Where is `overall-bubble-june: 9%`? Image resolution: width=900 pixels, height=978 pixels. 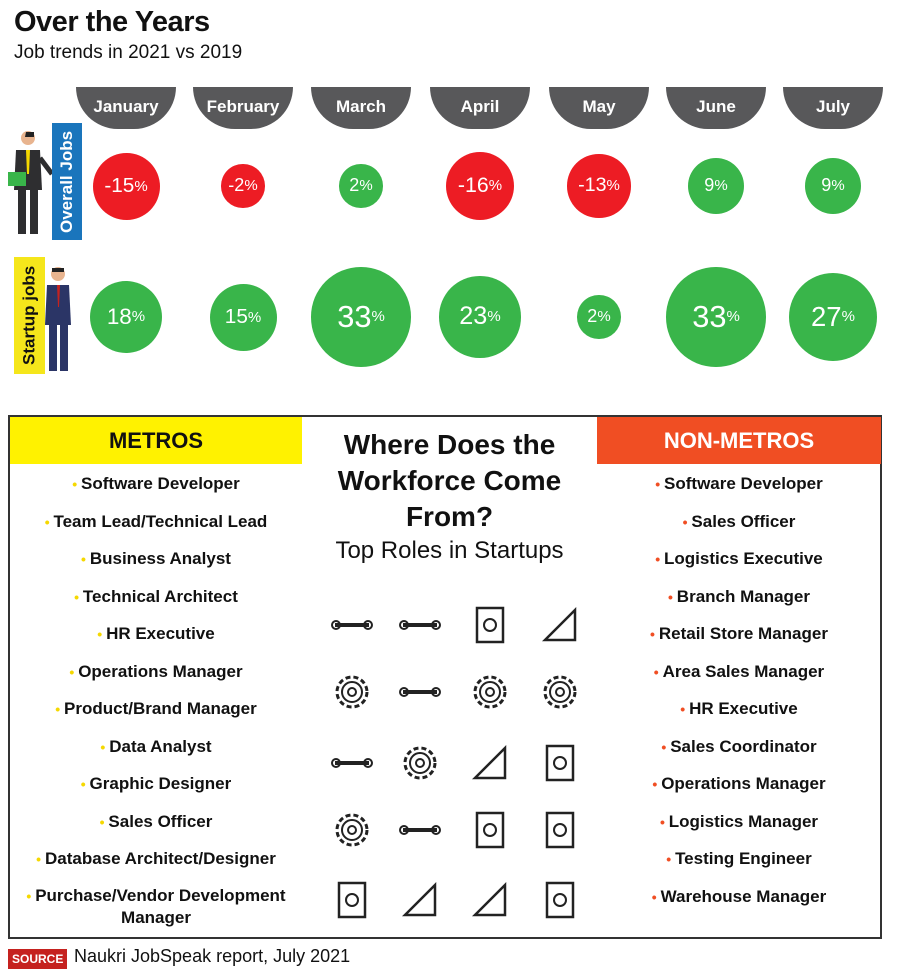
overall-bubble-june: 9% is located at coordinates (716, 186).